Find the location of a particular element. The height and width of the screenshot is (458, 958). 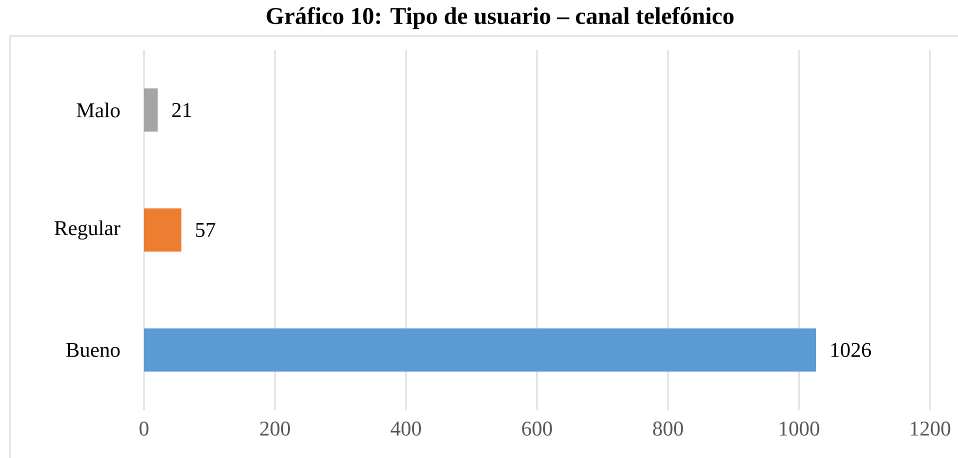

x-tick-label: 800 is located at coordinates (668, 429).